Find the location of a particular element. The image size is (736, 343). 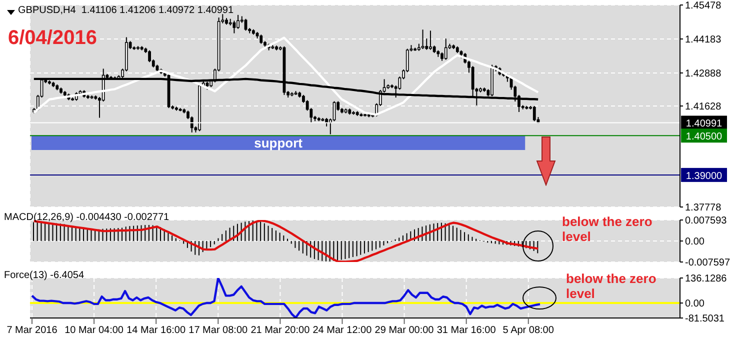

ref-line-label: 1.39000 is located at coordinates (704, 176).